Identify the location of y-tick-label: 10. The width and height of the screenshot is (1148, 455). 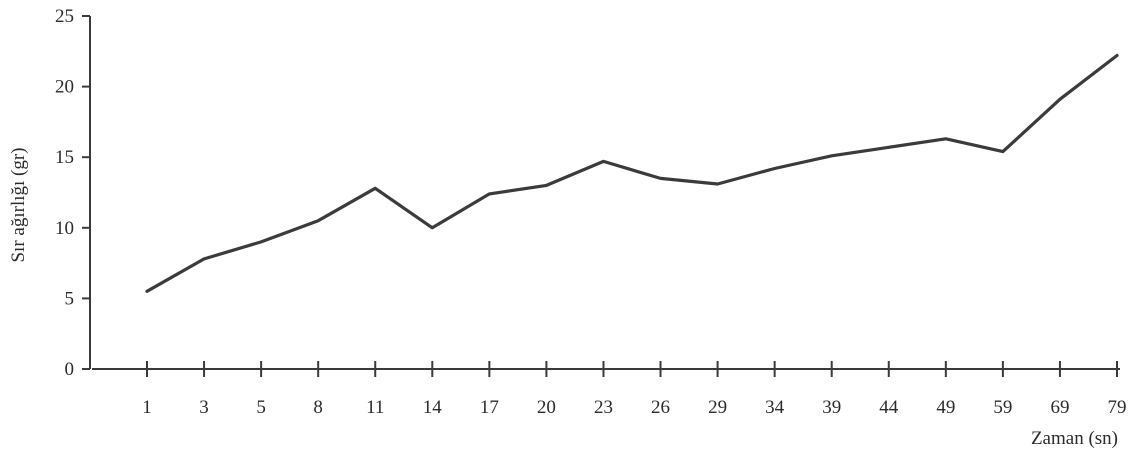
(64, 228).